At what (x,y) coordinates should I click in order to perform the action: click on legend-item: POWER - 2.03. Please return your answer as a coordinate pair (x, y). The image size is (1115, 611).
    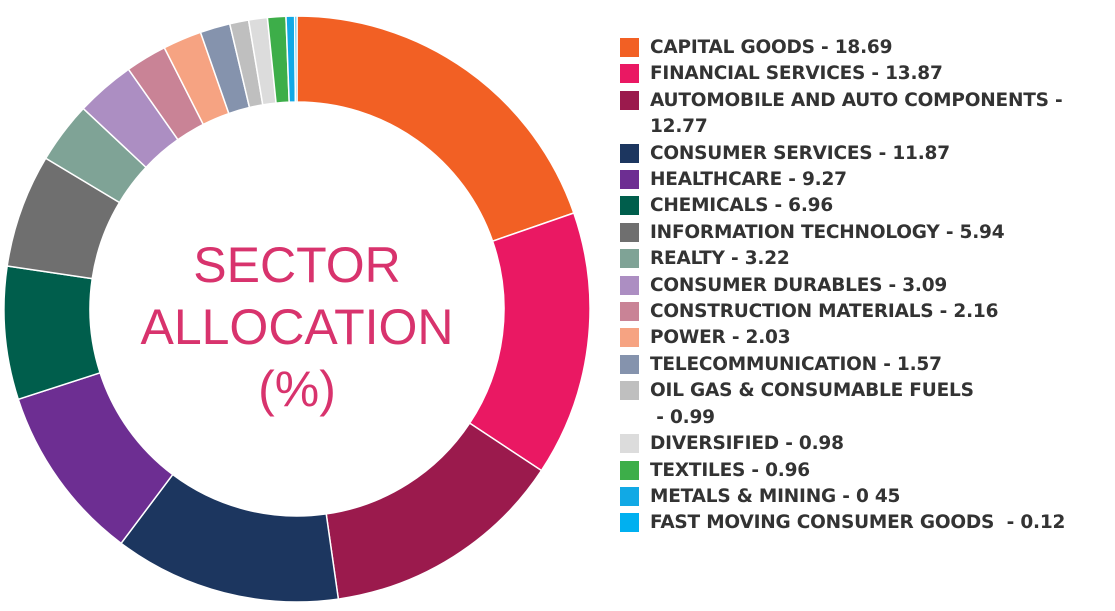
    Looking at the image, I should click on (865, 338).